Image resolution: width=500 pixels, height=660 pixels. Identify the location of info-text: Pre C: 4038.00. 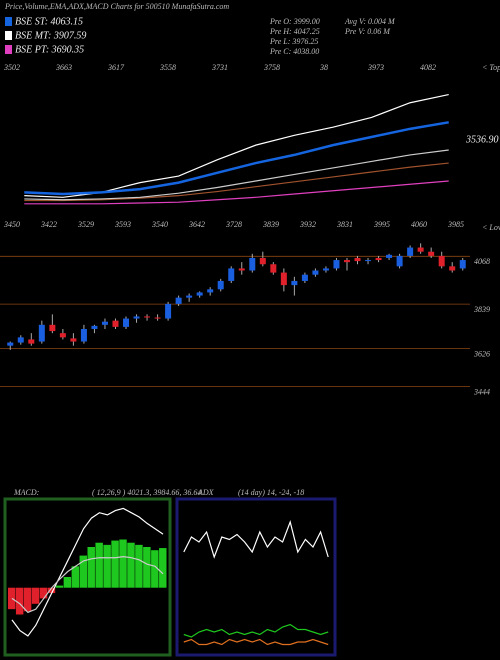
(294, 51).